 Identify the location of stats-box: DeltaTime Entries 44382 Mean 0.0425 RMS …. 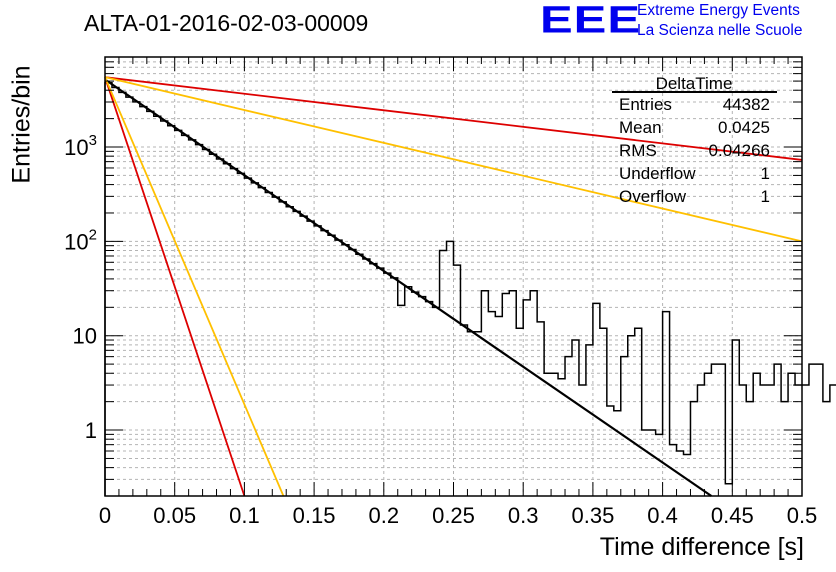
(694, 140).